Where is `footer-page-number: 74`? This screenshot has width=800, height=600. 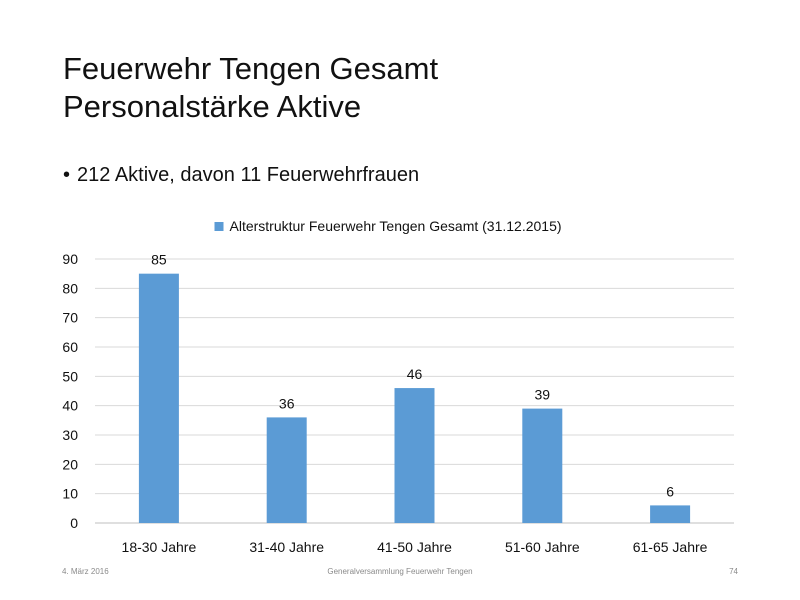 footer-page-number: 74 is located at coordinates (733, 571).